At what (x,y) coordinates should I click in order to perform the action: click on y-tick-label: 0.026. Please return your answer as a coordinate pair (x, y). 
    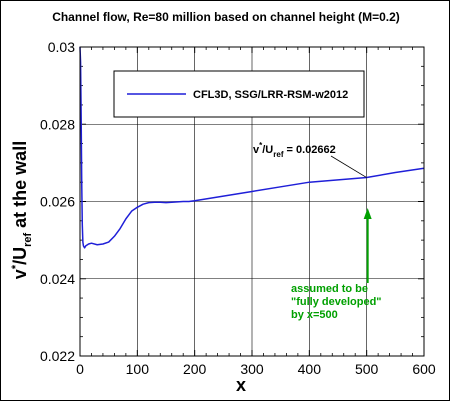
    Looking at the image, I should click on (57, 202).